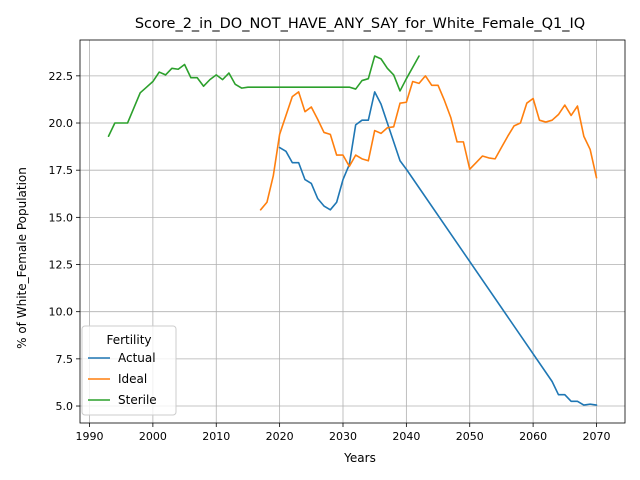 This screenshot has height=480, width=640. What do you see at coordinates (128, 340) in the screenshot?
I see `legend-title: Fertility` at bounding box center [128, 340].